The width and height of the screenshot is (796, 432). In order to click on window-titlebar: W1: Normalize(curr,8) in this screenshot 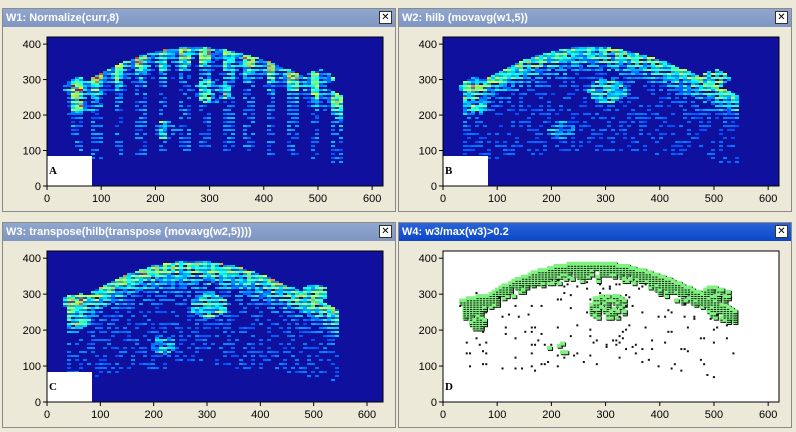, I will do `click(199, 18)`.